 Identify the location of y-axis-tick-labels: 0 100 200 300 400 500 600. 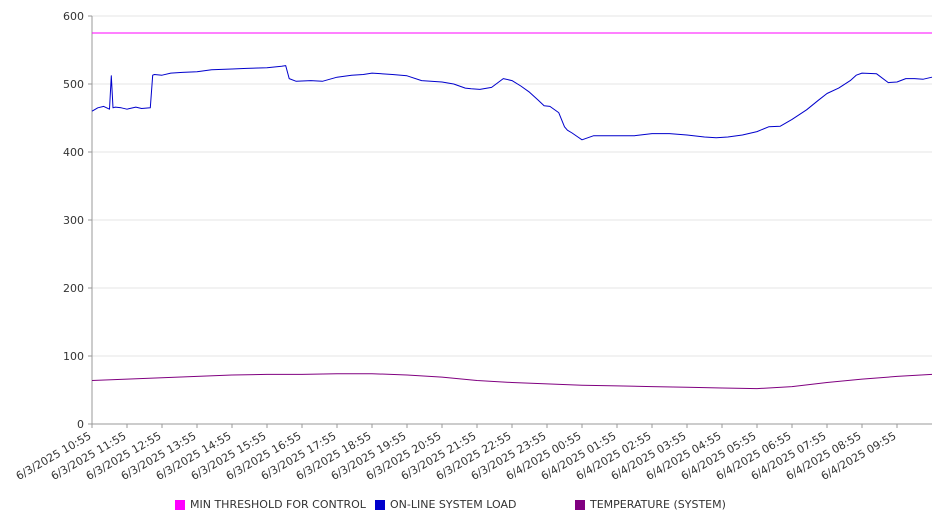
(73, 220).